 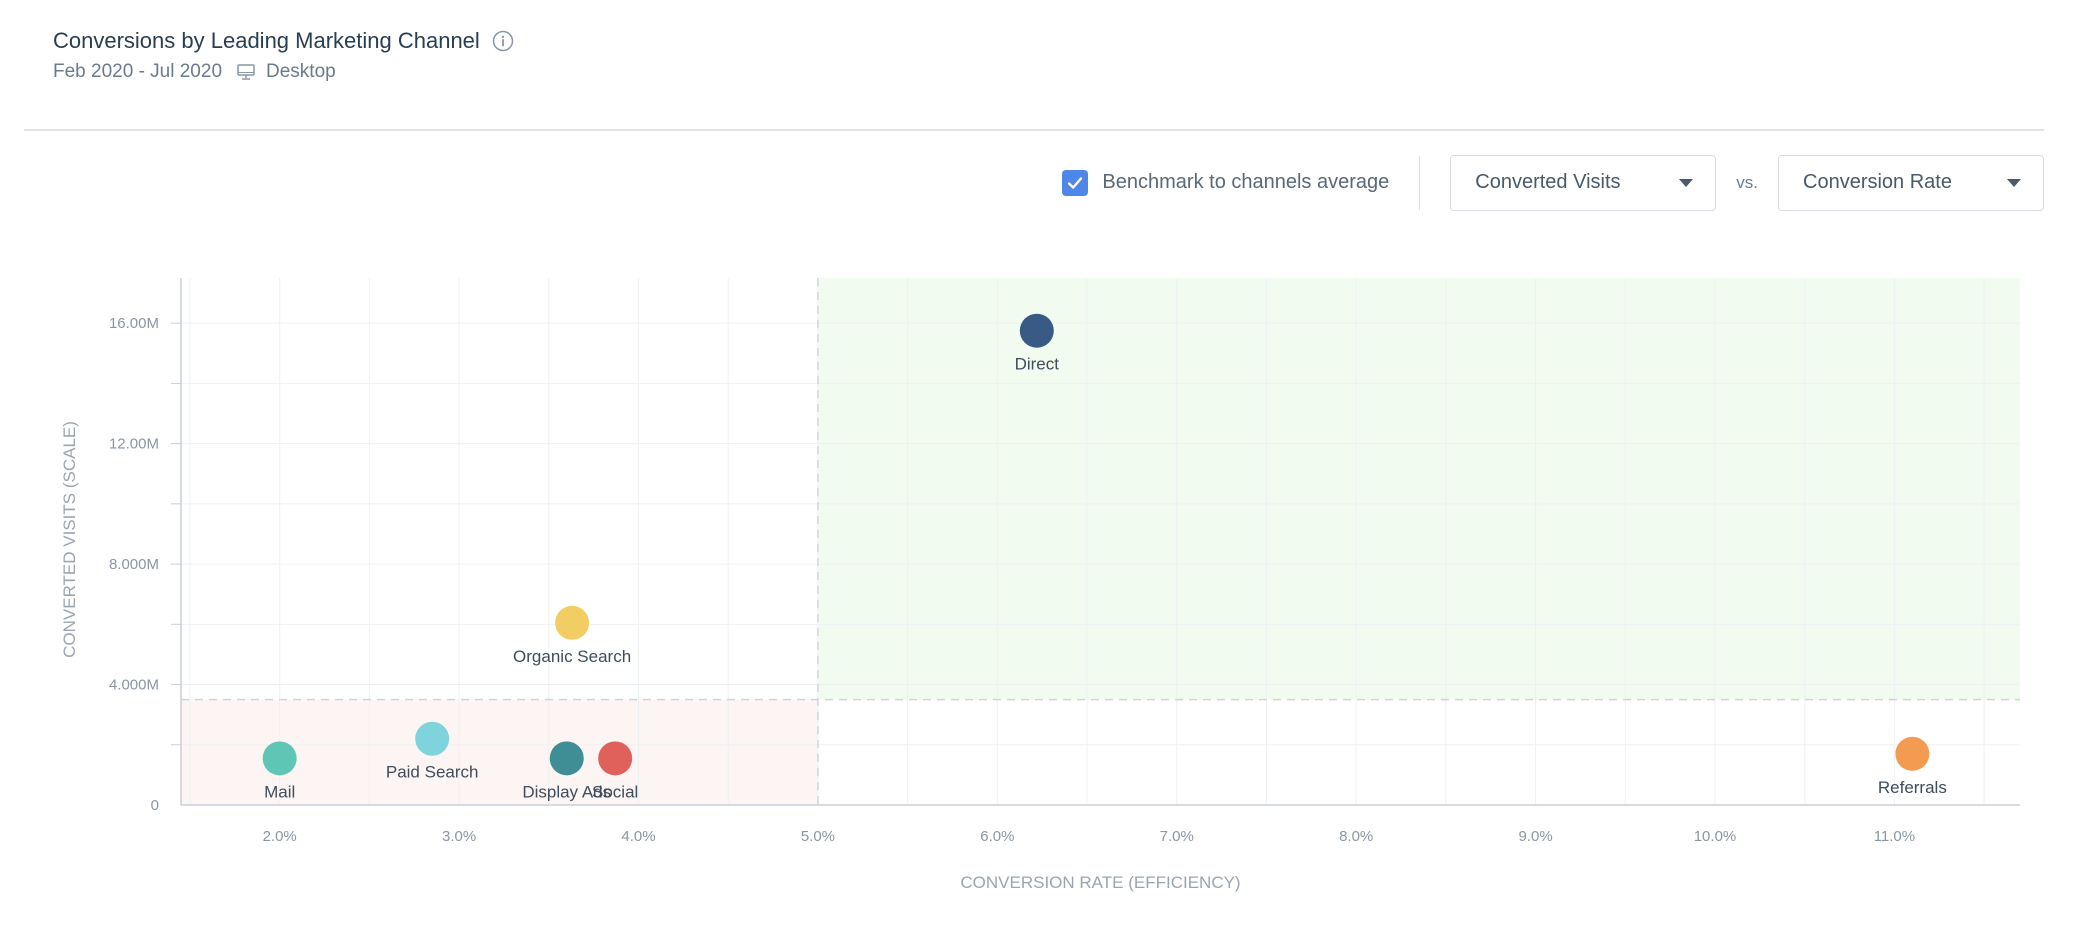 I want to click on benchmark-label: Benchmark to channels average, so click(x=1246, y=182).